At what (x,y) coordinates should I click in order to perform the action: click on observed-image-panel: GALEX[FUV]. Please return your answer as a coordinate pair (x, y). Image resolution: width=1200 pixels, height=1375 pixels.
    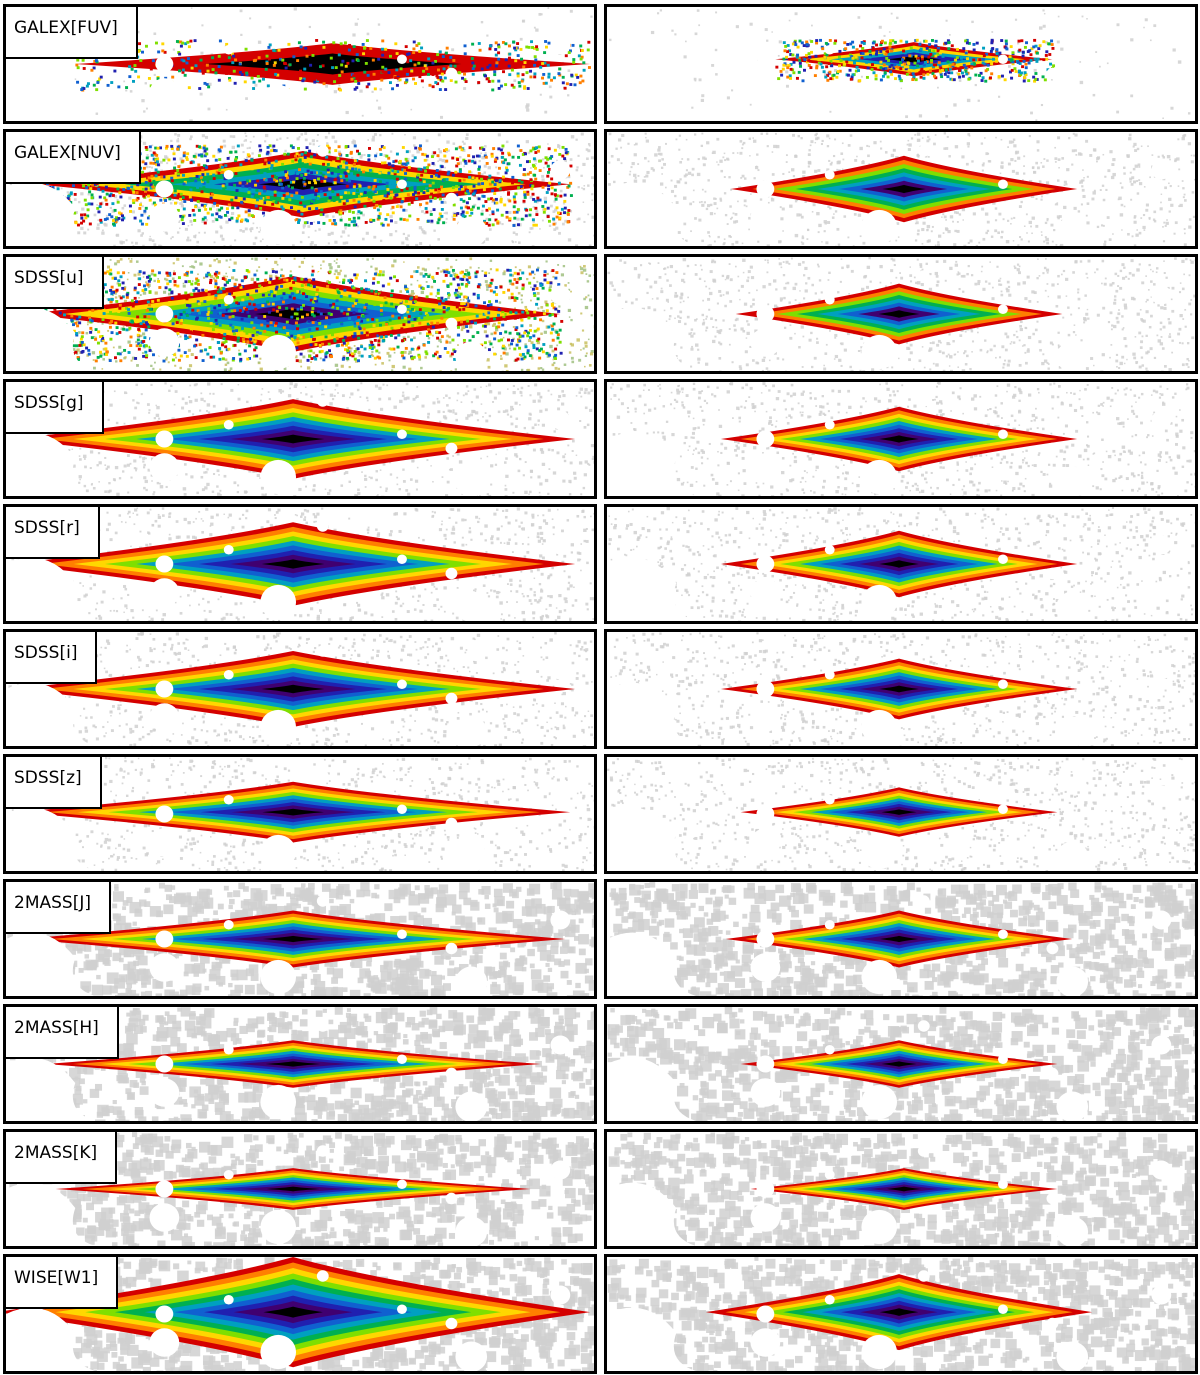
    Looking at the image, I should click on (300, 64).